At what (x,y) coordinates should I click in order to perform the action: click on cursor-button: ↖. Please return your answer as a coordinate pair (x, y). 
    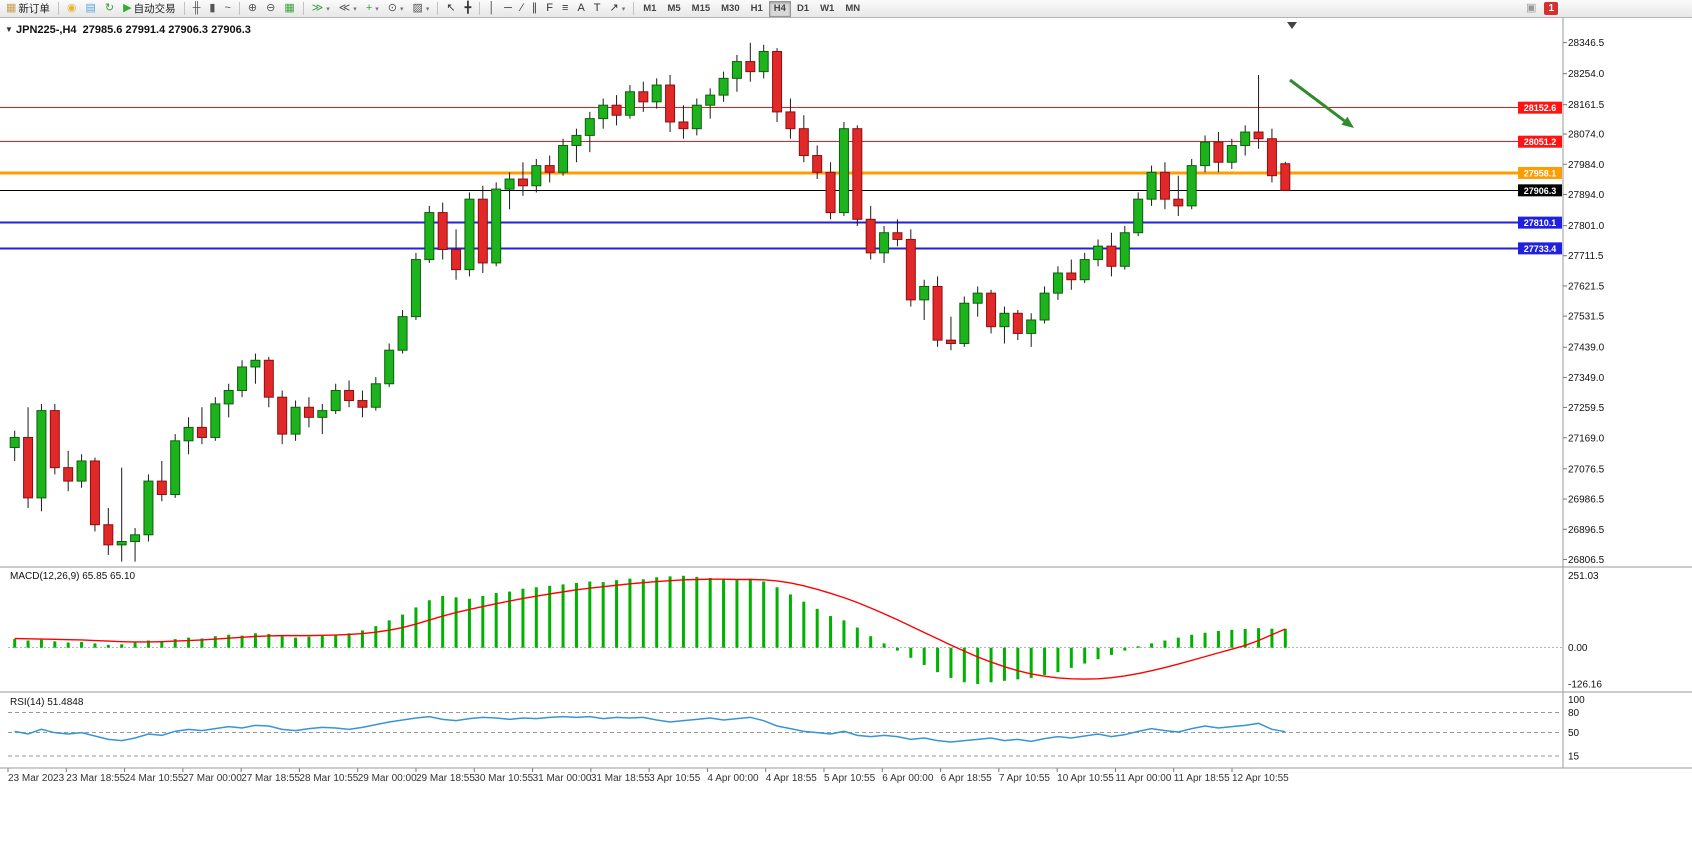
    Looking at the image, I should click on (450, 9).